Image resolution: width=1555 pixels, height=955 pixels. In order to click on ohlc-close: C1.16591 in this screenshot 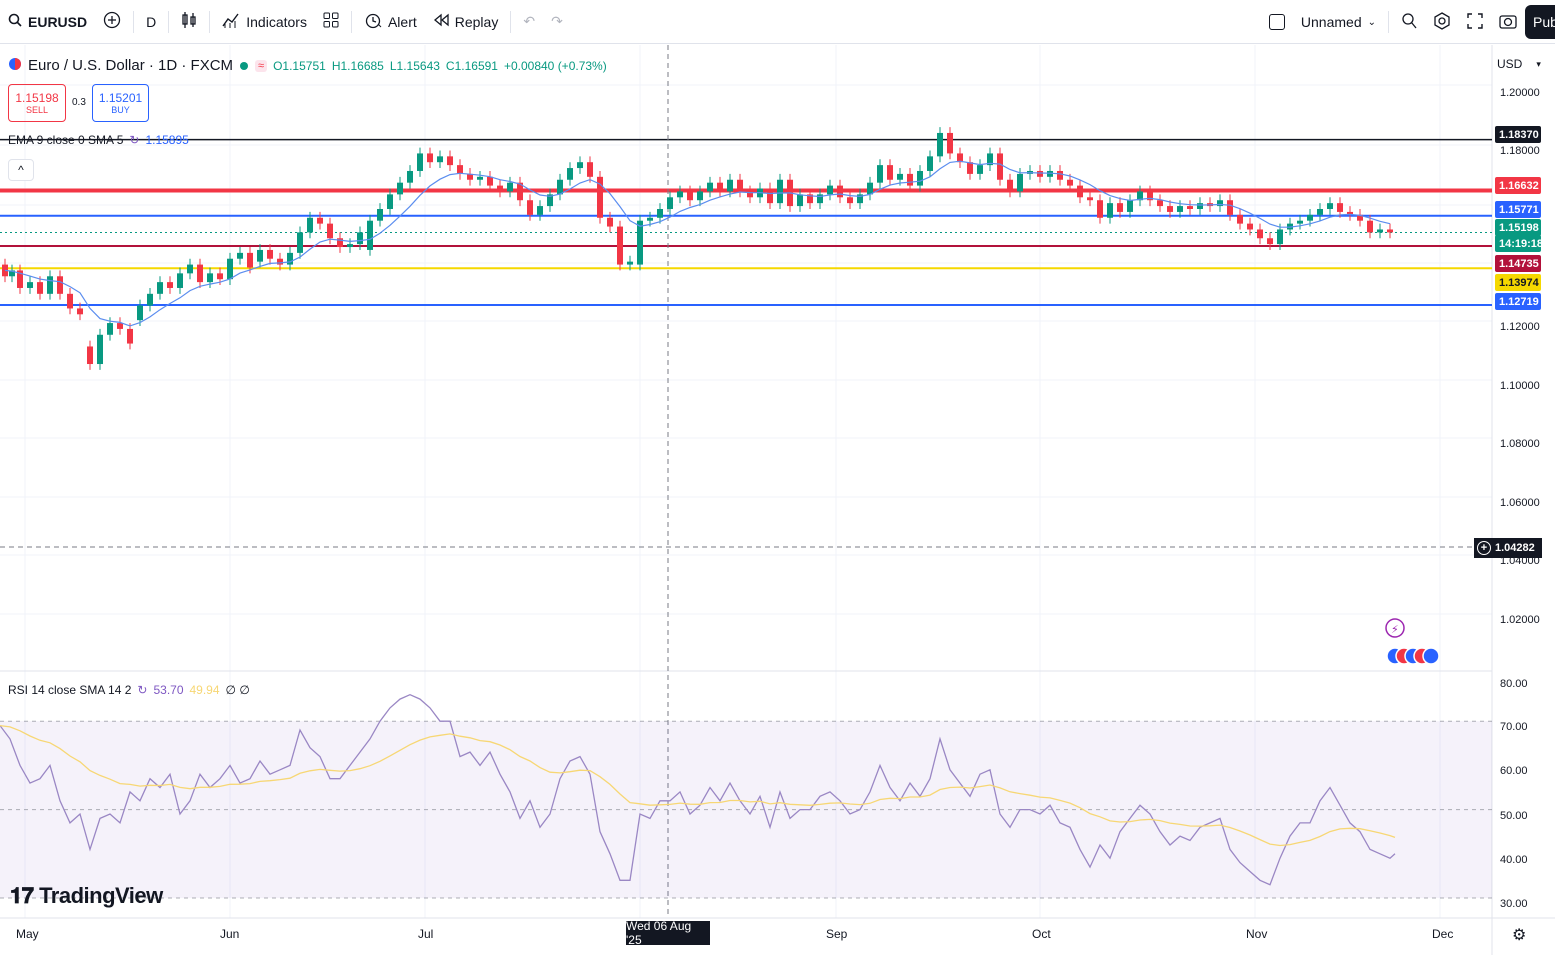, I will do `click(471, 65)`.